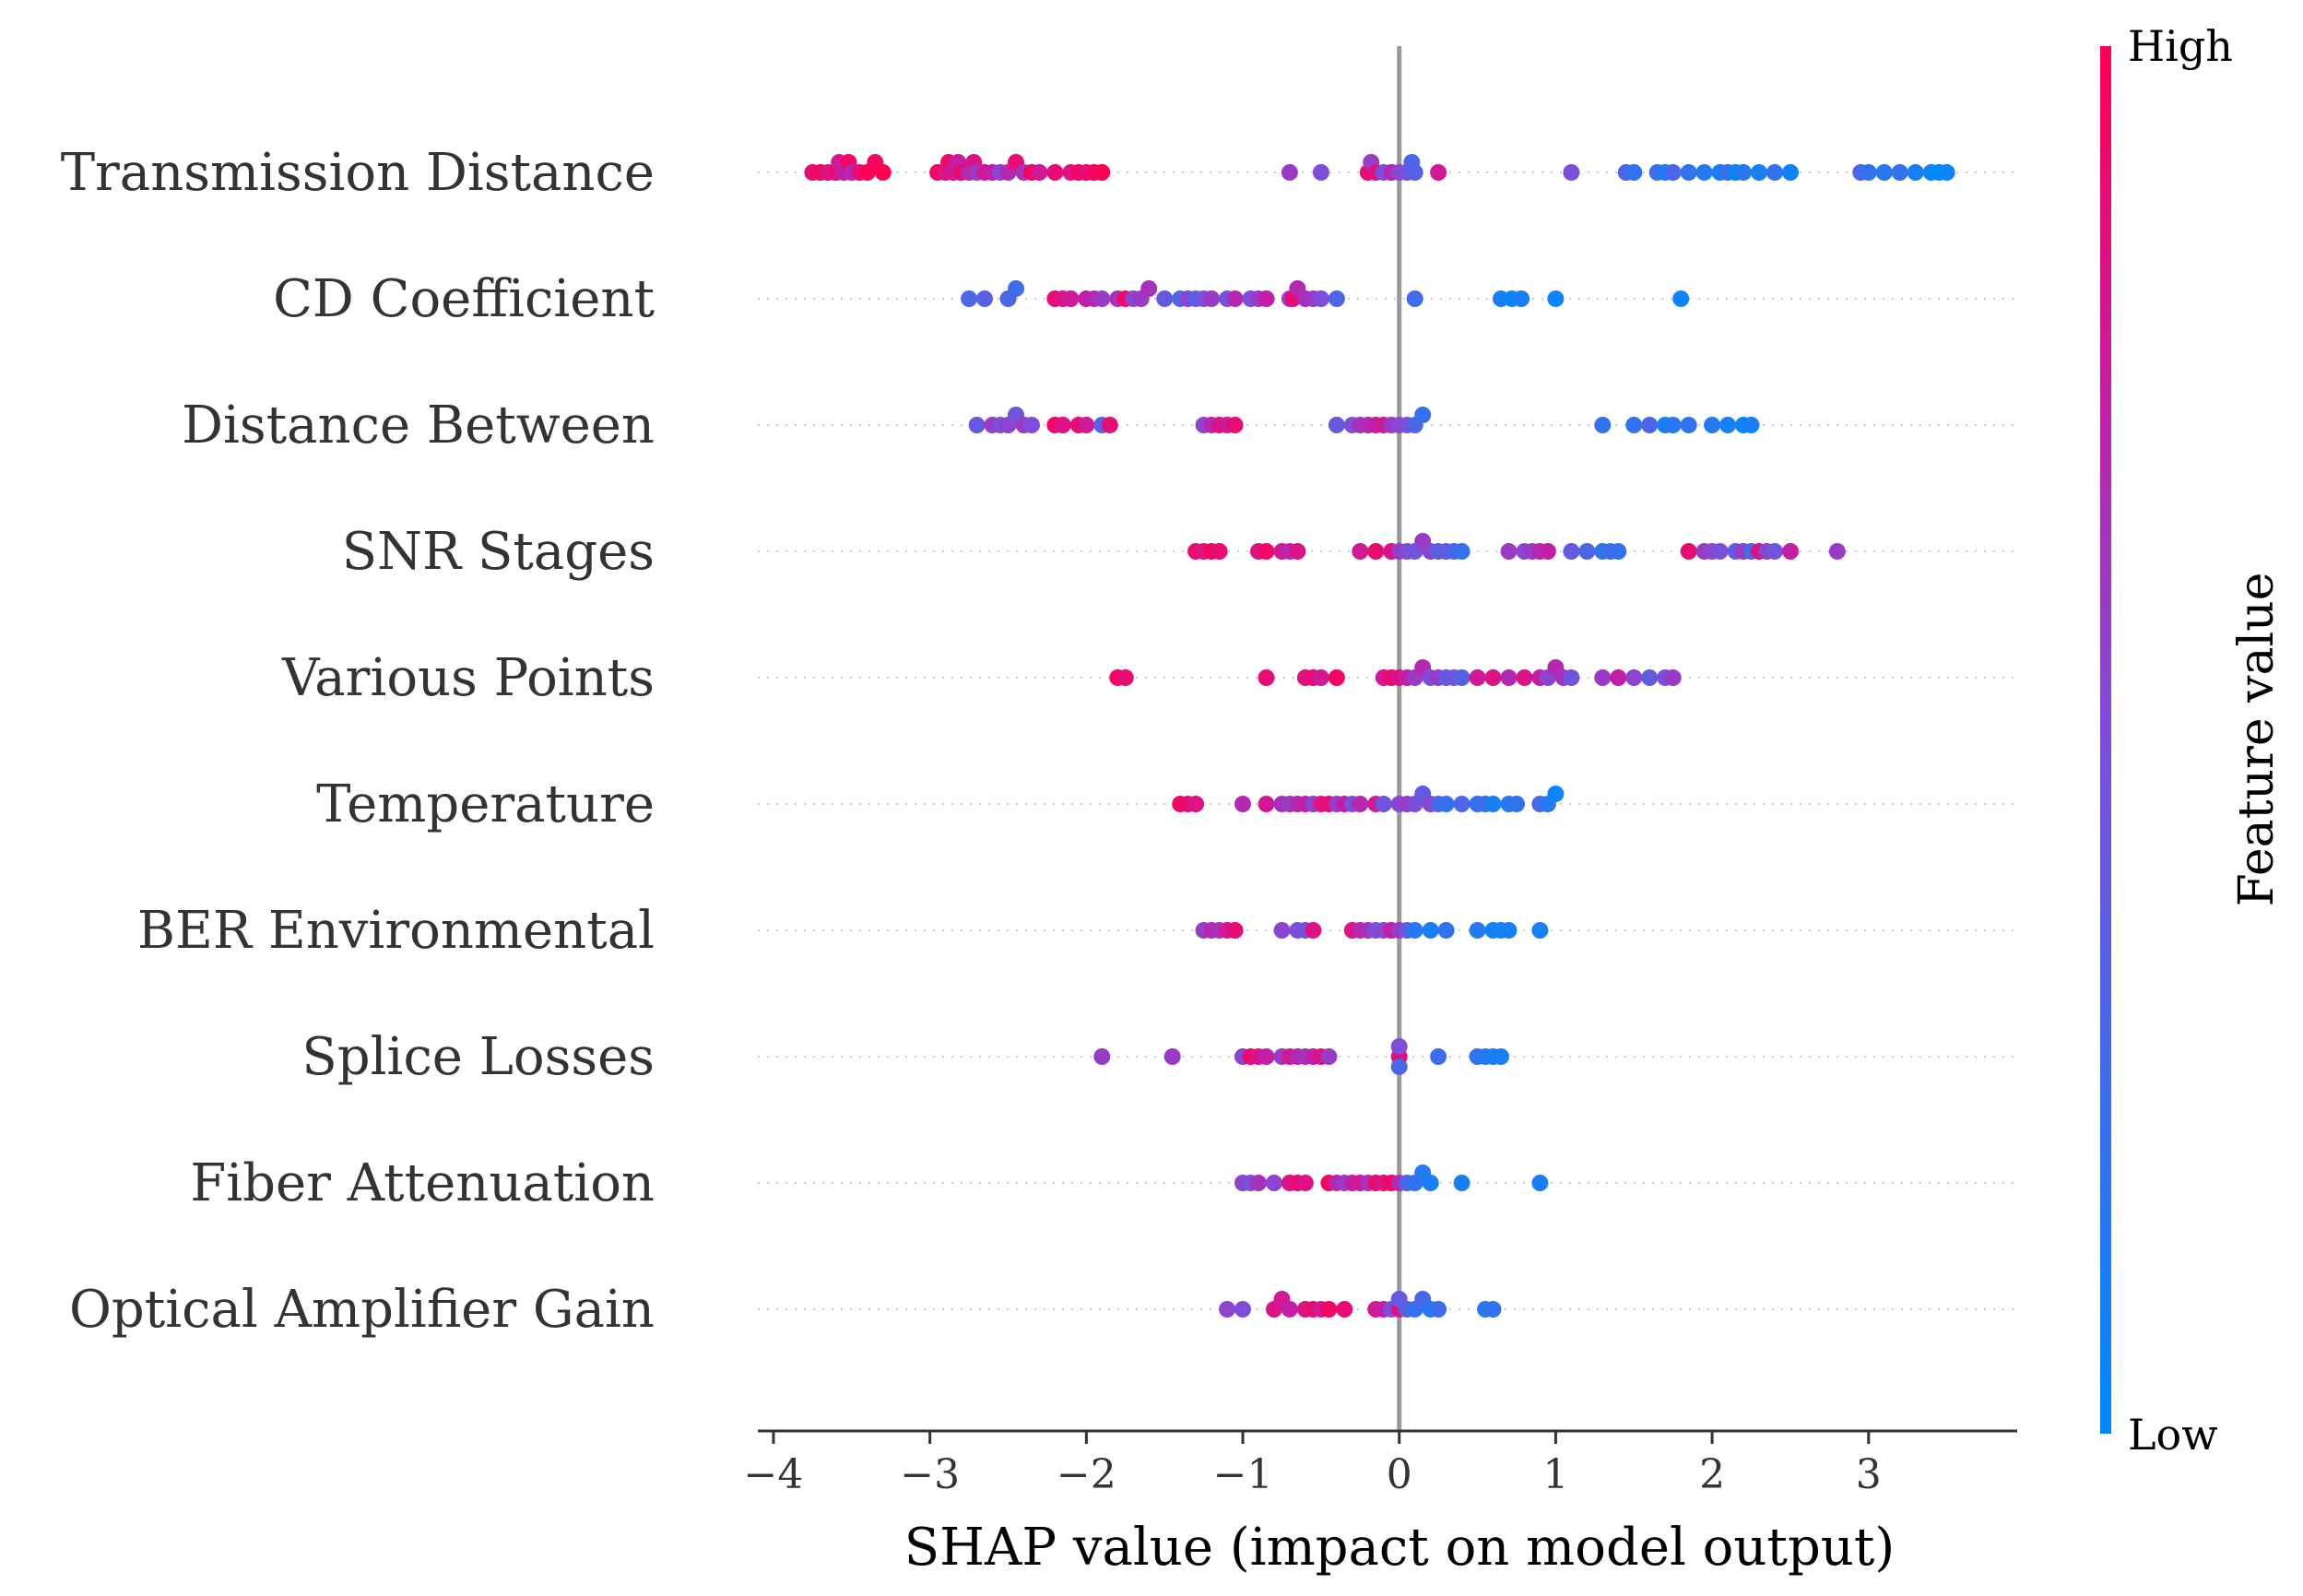 This screenshot has width=2303, height=1596. Describe the element at coordinates (1555, 1474) in the screenshot. I see `x-tick-label: 1` at that location.